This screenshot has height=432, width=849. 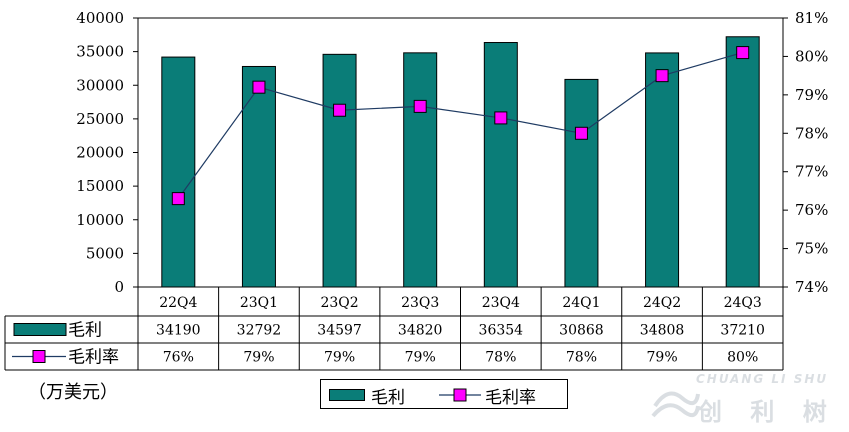 What do you see at coordinates (100, 153) in the screenshot?
I see `left-tick-label: 20000` at bounding box center [100, 153].